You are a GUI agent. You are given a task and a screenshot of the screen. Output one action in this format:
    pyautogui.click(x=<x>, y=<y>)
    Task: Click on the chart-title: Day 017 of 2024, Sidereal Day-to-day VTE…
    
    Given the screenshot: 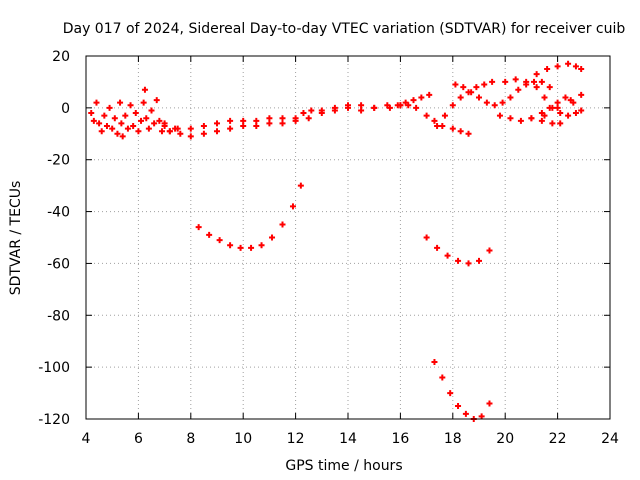 What is the action you would take?
    pyautogui.click(x=344, y=29)
    